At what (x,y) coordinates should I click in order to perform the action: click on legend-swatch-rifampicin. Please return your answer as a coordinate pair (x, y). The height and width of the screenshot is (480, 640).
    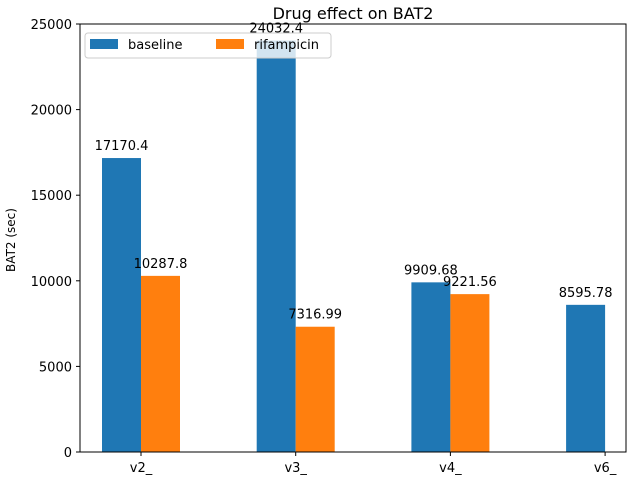
    Looking at the image, I should click on (230, 44).